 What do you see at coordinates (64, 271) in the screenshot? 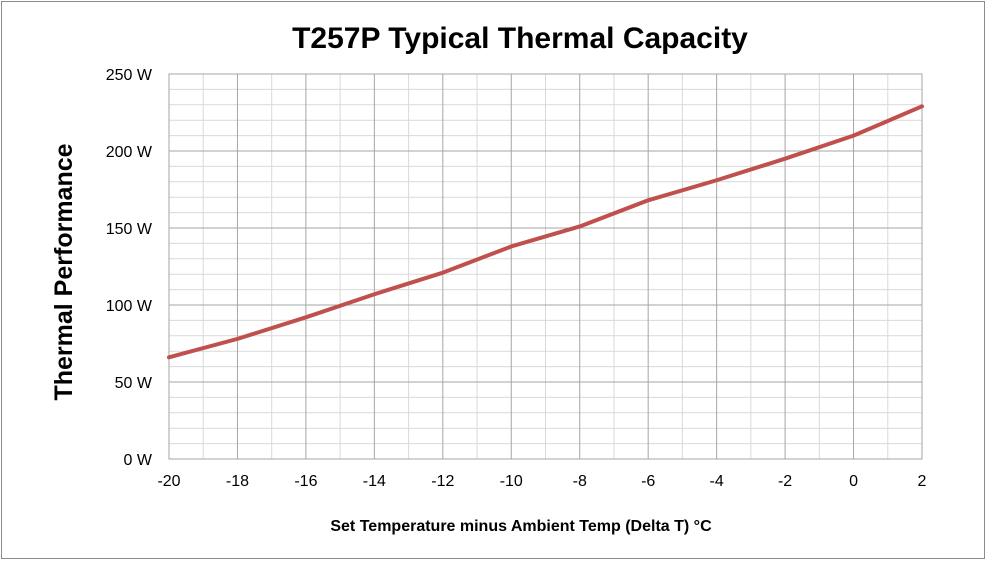
I see `y-axis-label: Thermal Performance` at bounding box center [64, 271].